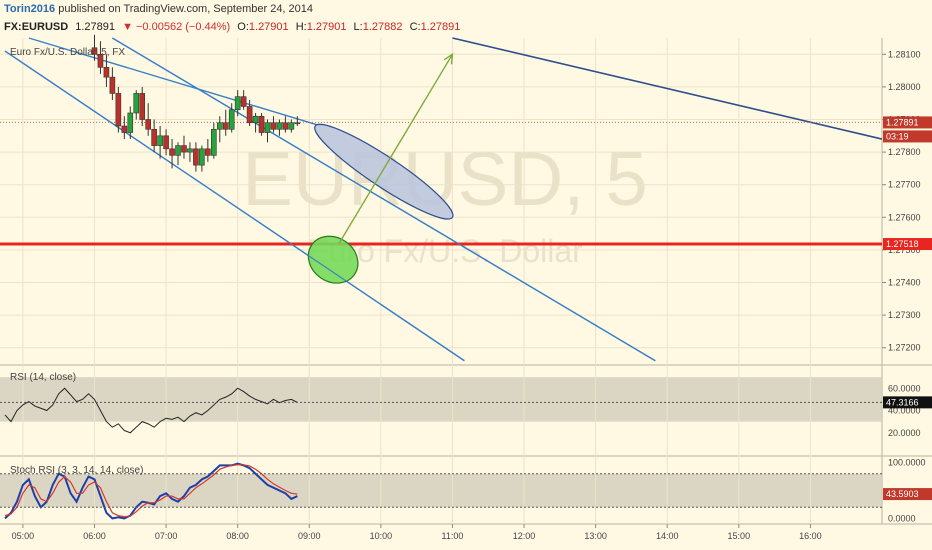 This screenshot has width=932, height=550. Describe the element at coordinates (301, 27) in the screenshot. I see `high-label: H:` at that location.